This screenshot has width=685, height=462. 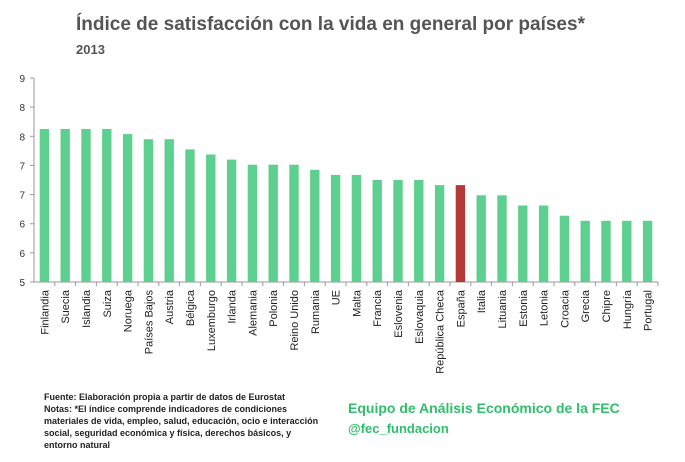 I want to click on x-tick-label: Portugal, so click(x=649, y=310).